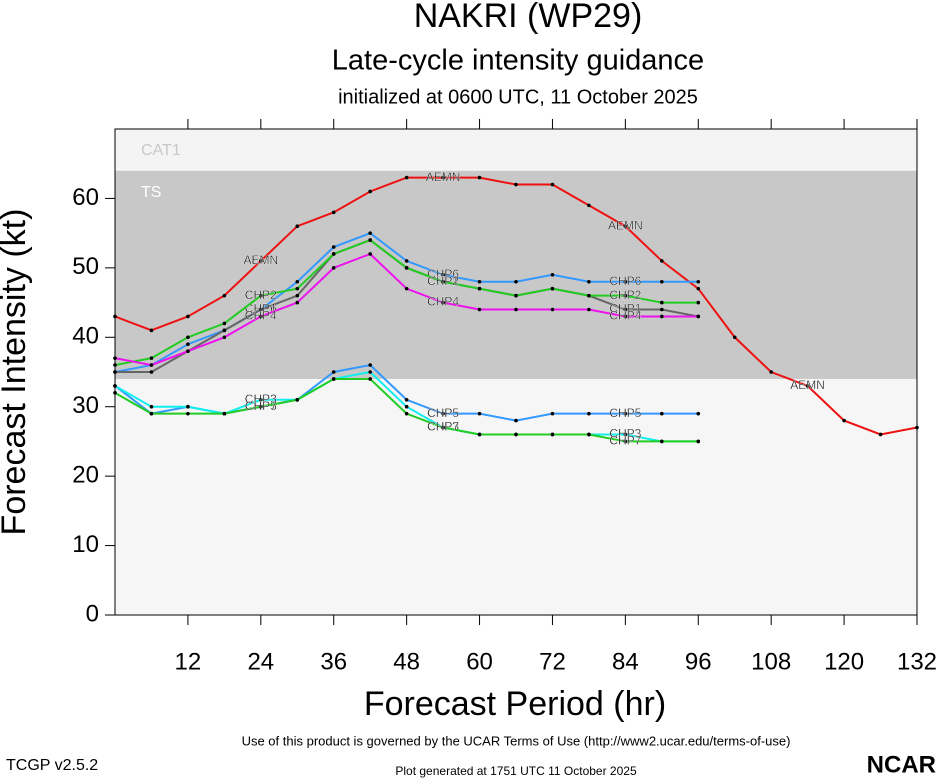 This screenshot has width=940, height=780. What do you see at coordinates (518, 97) in the screenshot?
I see `chart-subtitle: initialized at 0600 UTC, 11 October 2025` at bounding box center [518, 97].